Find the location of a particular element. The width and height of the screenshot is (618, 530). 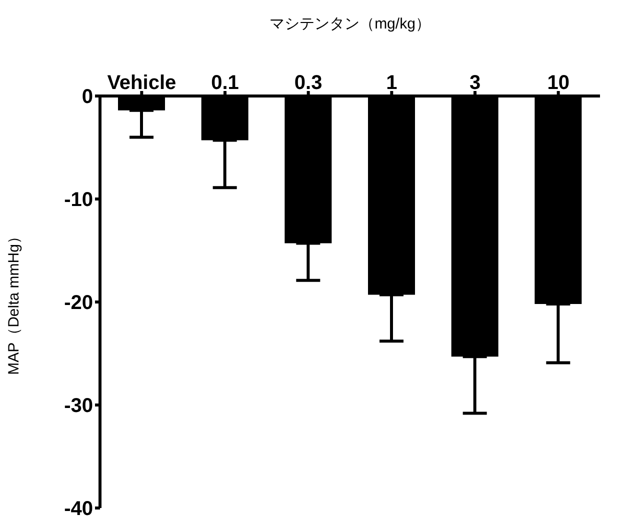

x-tick-label: 0.3 is located at coordinates (308, 83).